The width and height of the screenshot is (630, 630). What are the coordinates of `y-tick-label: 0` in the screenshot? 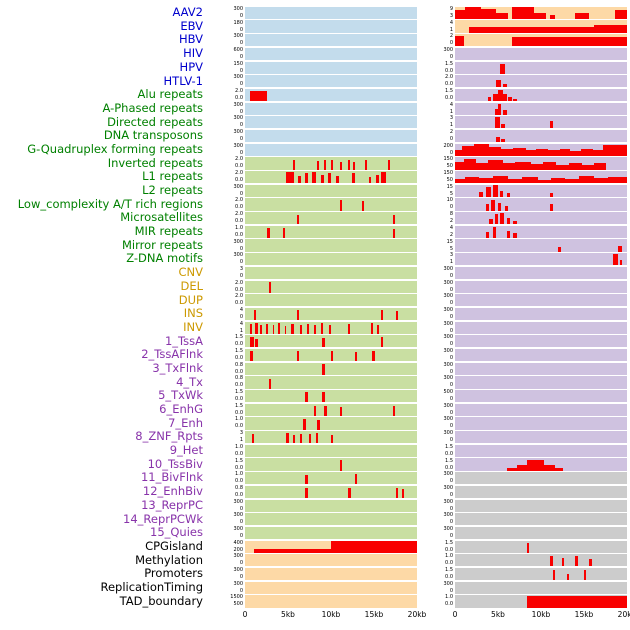 It's located at (241, 522).